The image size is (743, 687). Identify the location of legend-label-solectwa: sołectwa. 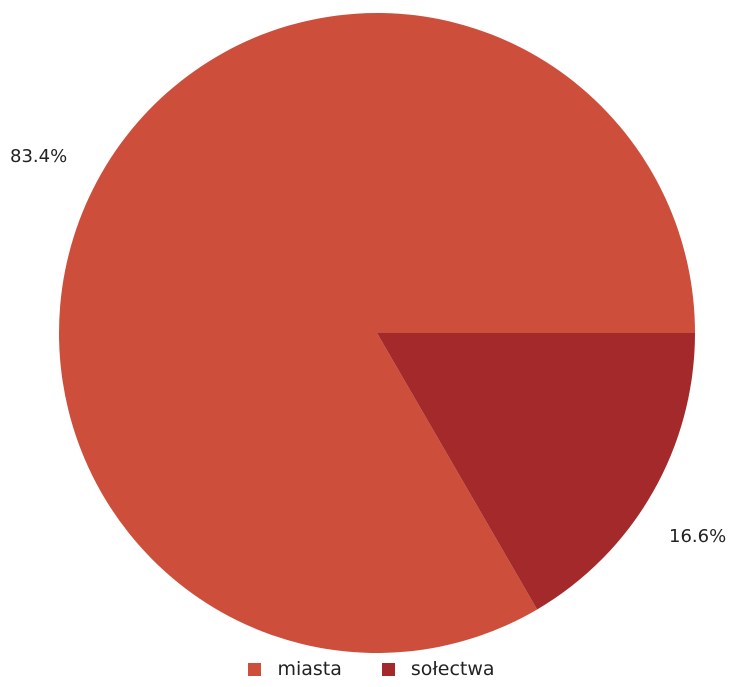
(452, 669).